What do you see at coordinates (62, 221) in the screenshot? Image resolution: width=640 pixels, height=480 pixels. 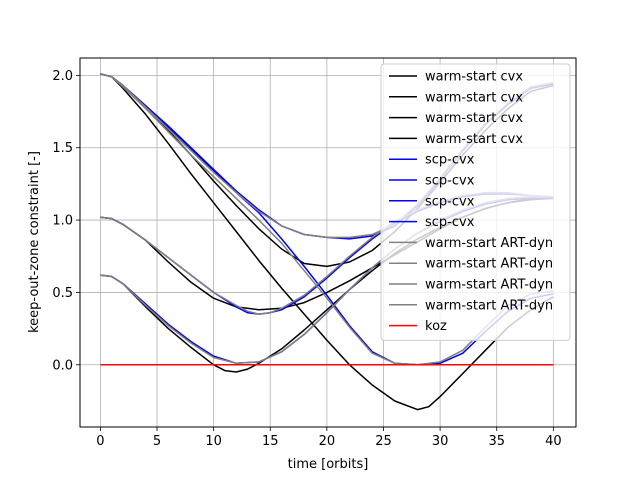 I see `y-tick-label: 1.0` at bounding box center [62, 221].